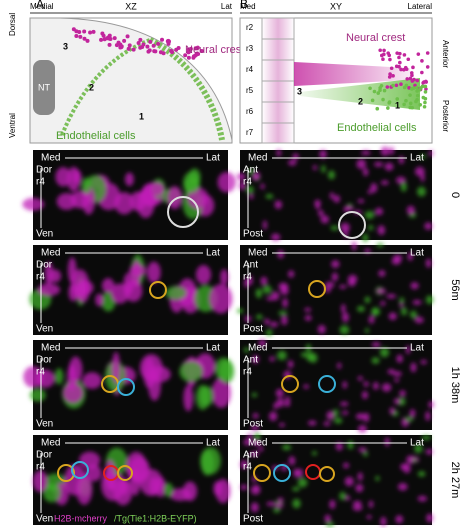  What do you see at coordinates (40, 5) in the screenshot?
I see `panel-letter: A` at bounding box center [40, 5].